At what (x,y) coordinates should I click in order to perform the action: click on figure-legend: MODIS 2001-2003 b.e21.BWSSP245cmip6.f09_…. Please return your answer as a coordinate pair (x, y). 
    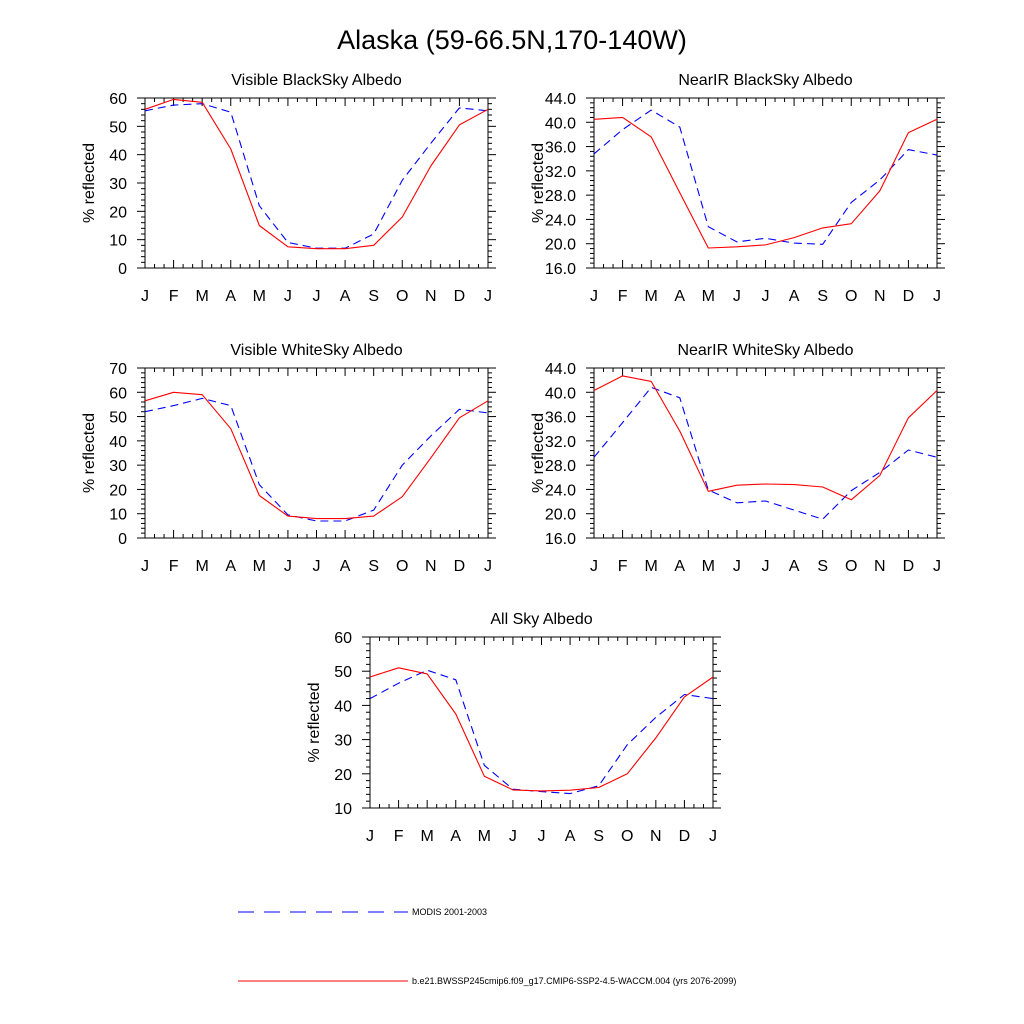
    Looking at the image, I should click on (487, 946).